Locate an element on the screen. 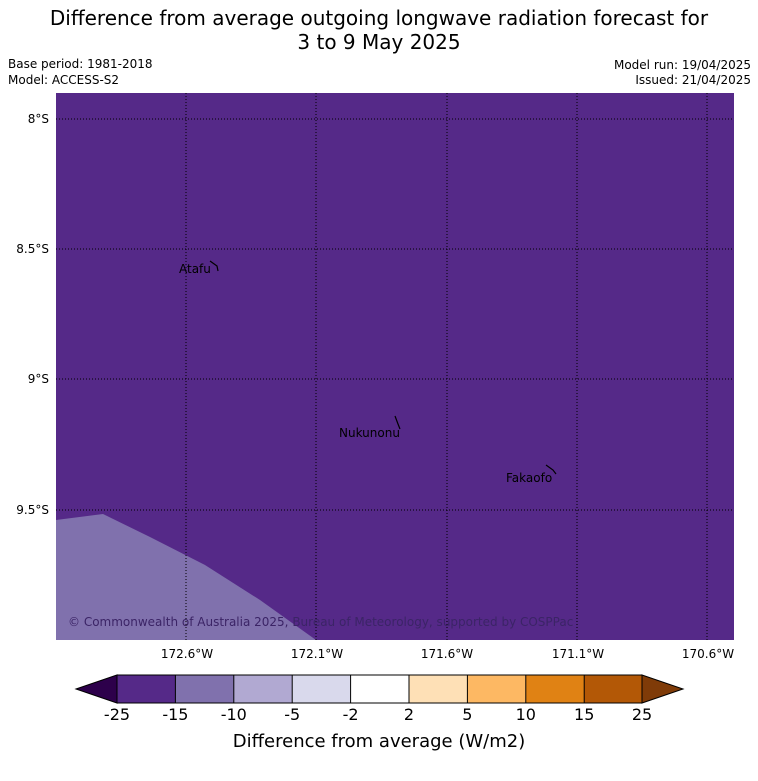 The image size is (758, 781). issued-date: Issued: 21/04/2025 is located at coordinates (693, 80).